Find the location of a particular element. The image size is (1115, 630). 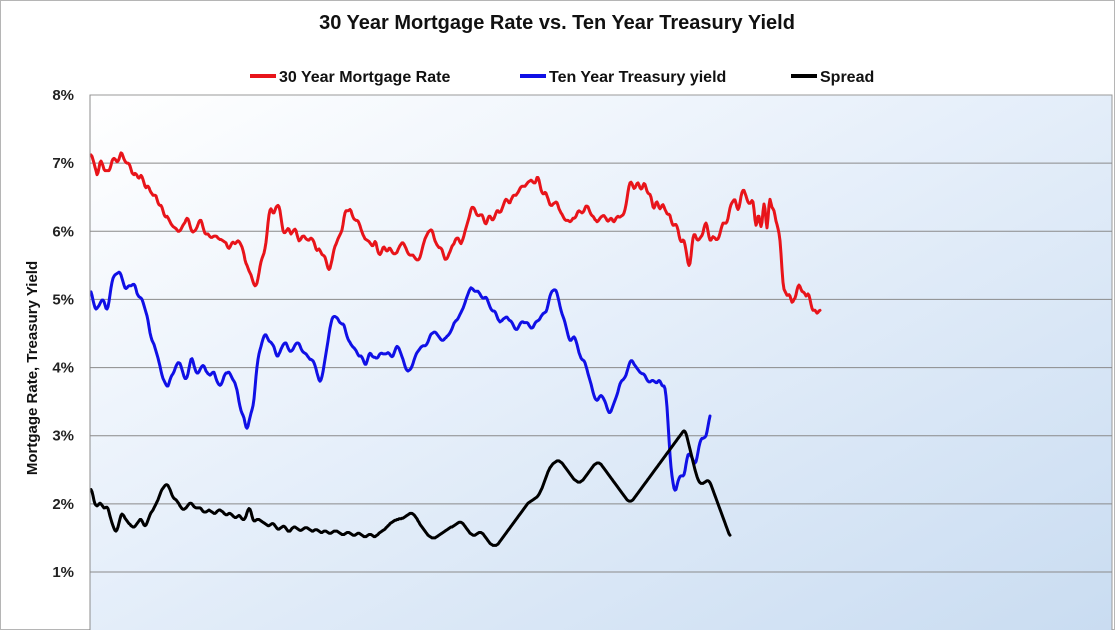

y-tick-label: 6% is located at coordinates (63, 231).